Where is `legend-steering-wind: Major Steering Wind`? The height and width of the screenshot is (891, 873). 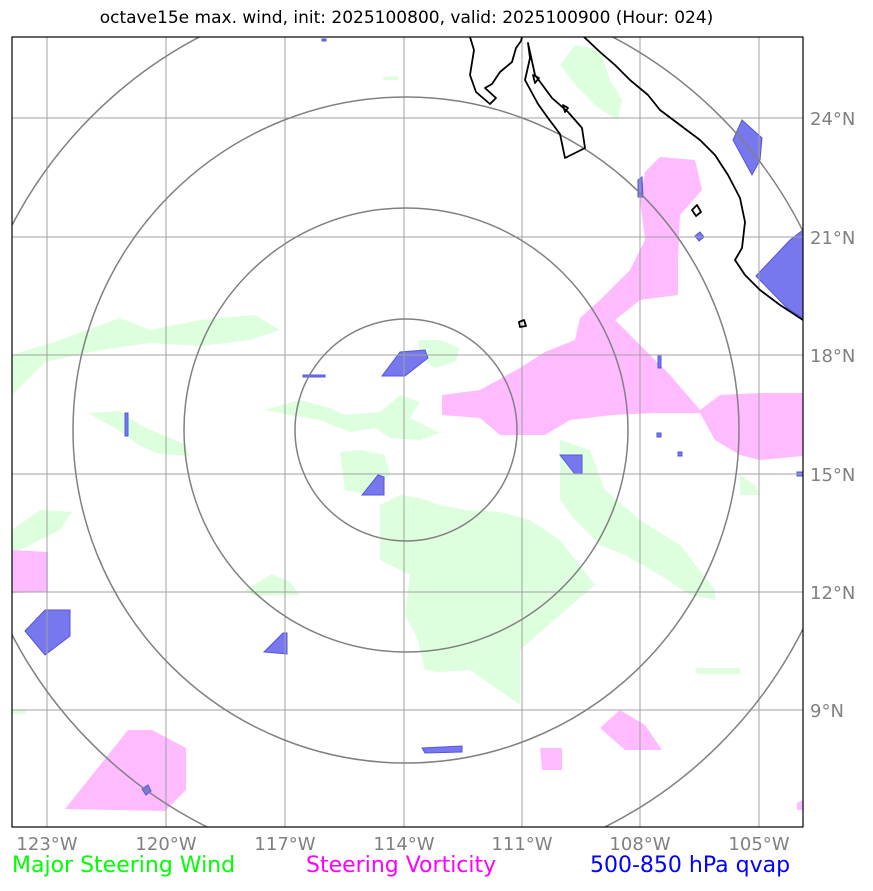 legend-steering-wind: Major Steering Wind is located at coordinates (124, 865).